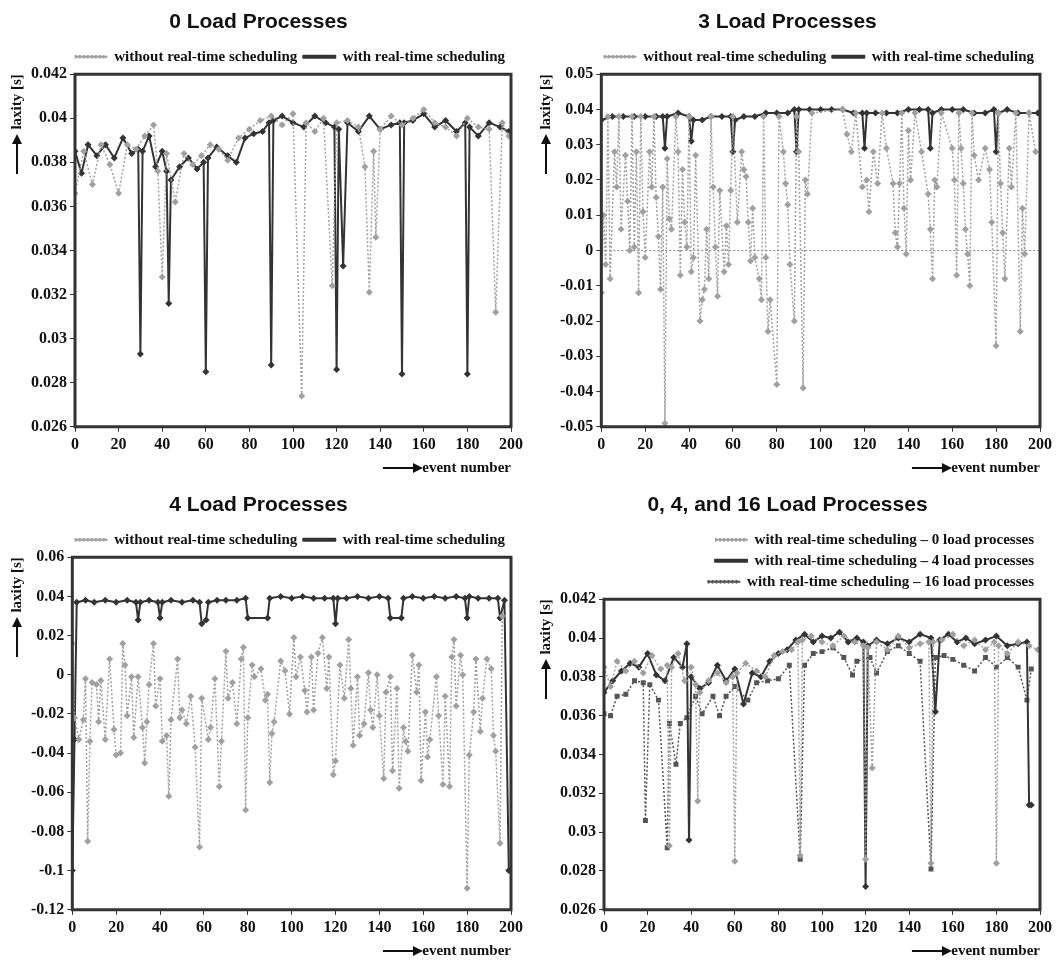 Image resolution: width=1058 pixels, height=966 pixels. Describe the element at coordinates (894, 538) in the screenshot. I see `legend-label: with real-time scheduling – 0 load processes` at that location.